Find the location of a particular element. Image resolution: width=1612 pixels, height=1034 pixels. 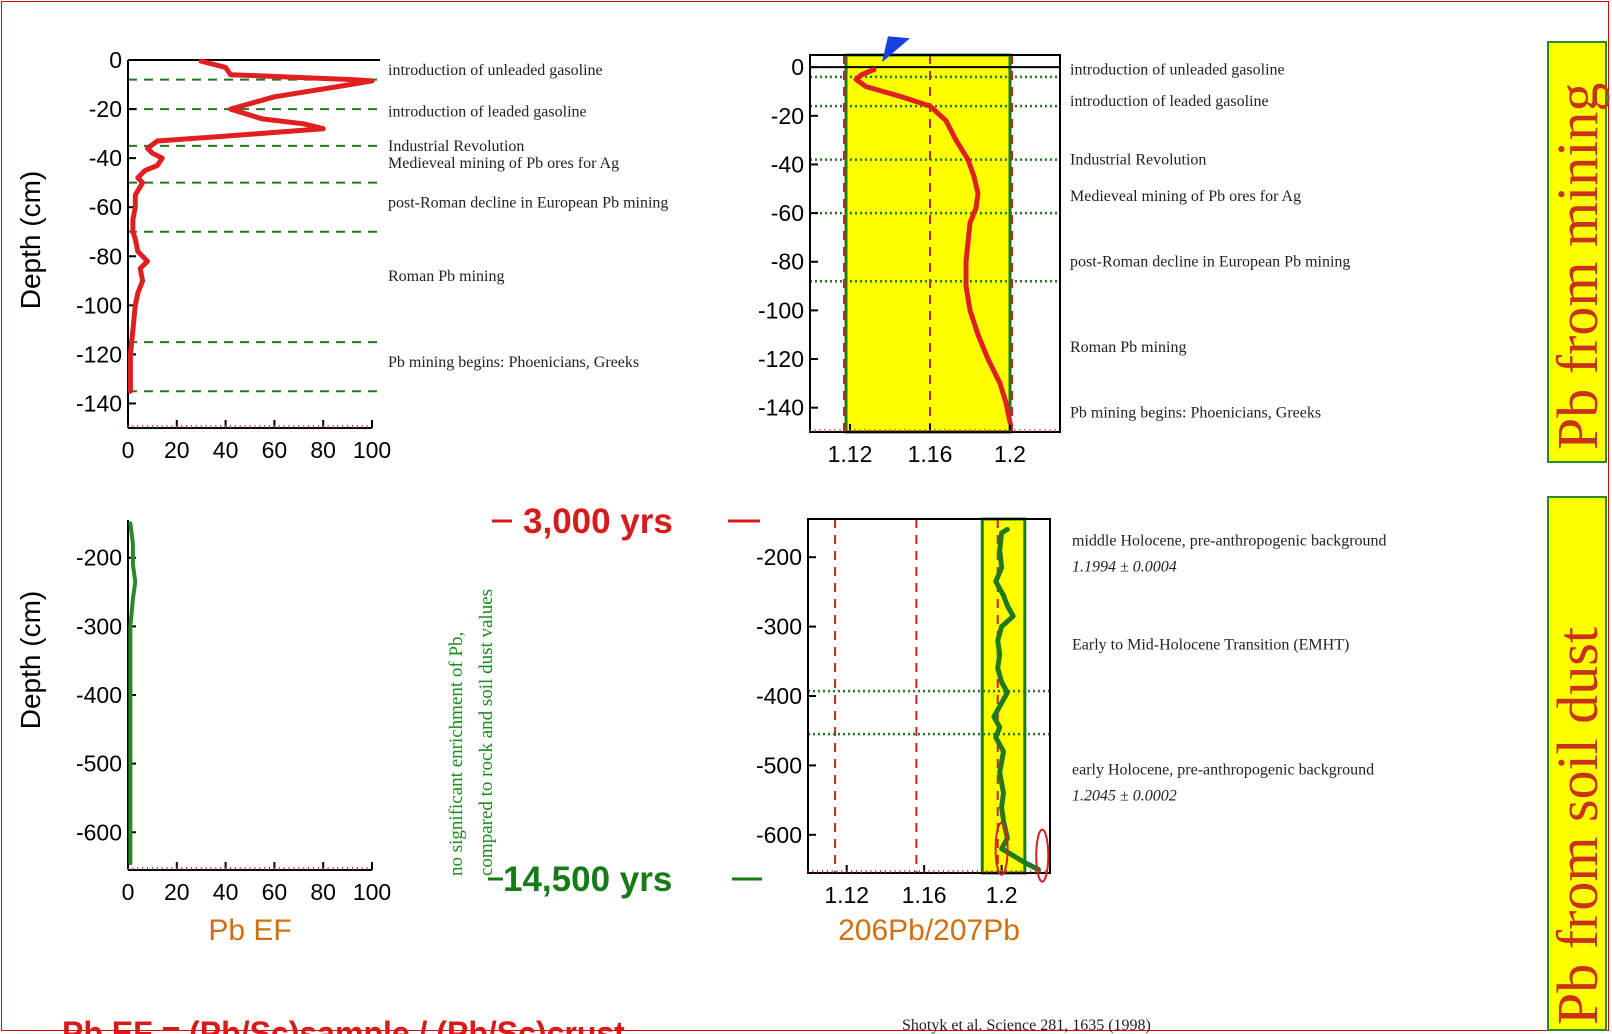

formula: Pb EF = (Pb/Sc)sample / (Pb/Sc)crust is located at coordinates (343, 1024).